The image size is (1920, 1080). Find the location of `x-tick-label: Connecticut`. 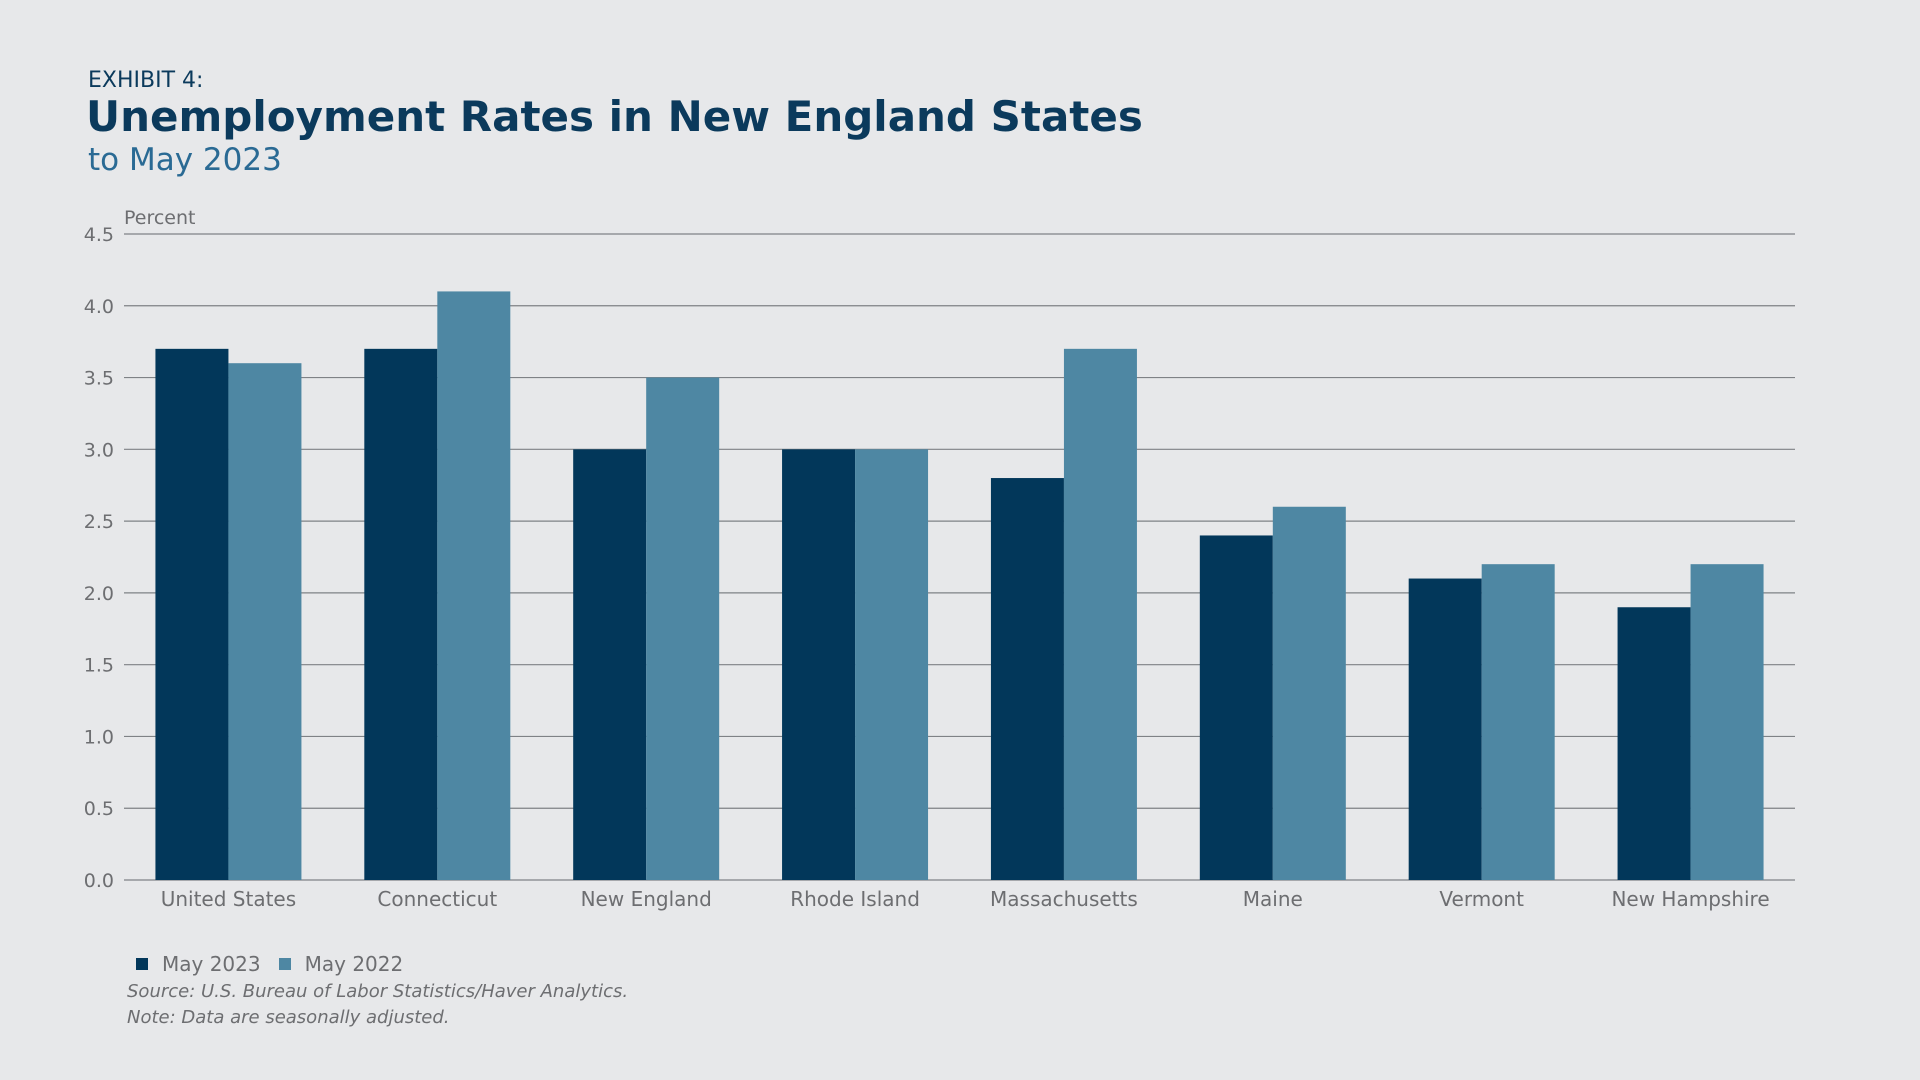

x-tick-label: Connecticut is located at coordinates (437, 899).